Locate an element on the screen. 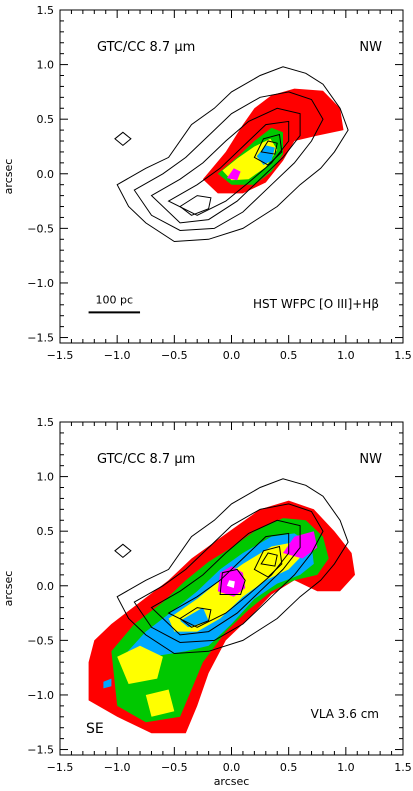 This screenshot has width=413, height=791. x-axis-label: arcsec is located at coordinates (232, 781).